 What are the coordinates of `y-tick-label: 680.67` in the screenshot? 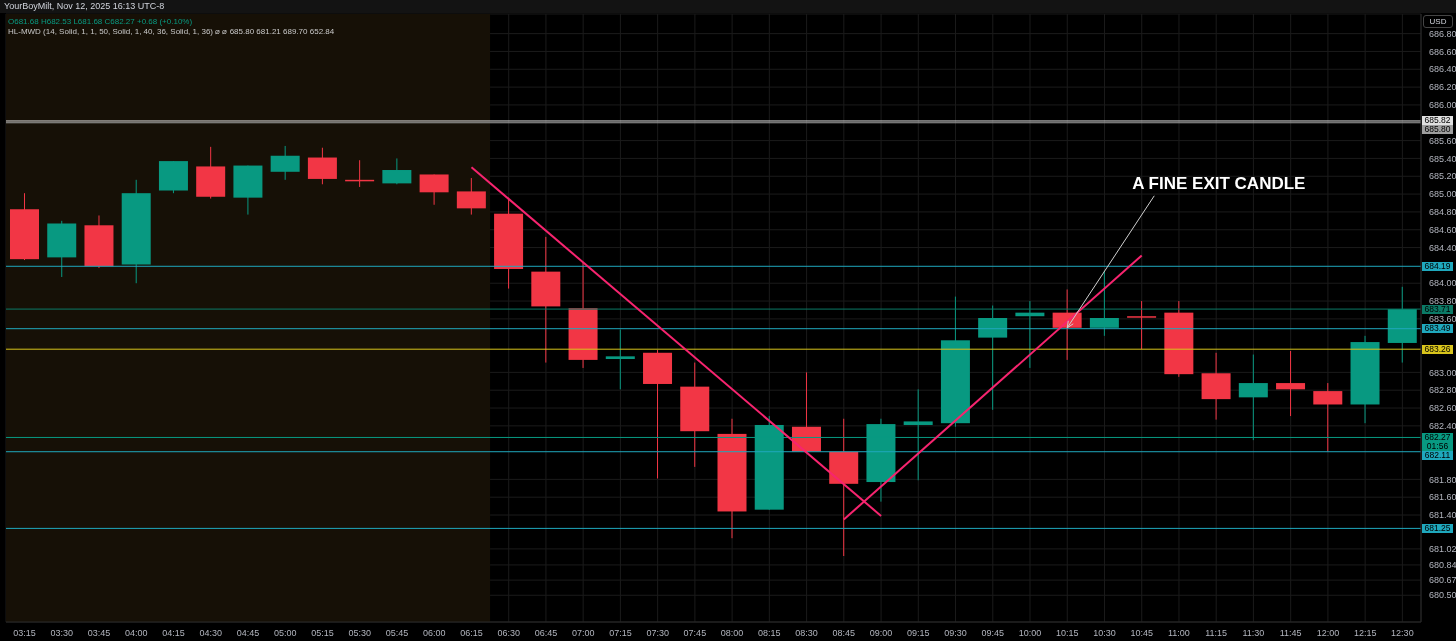 It's located at (1442, 580).